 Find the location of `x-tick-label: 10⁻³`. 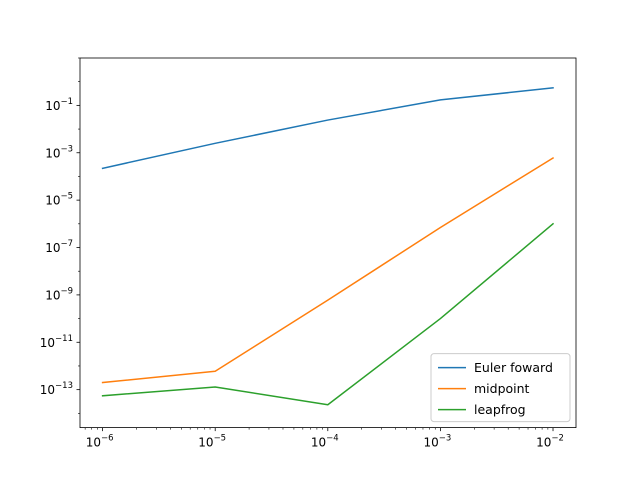

x-tick-label: 10⁻³ is located at coordinates (438, 442).